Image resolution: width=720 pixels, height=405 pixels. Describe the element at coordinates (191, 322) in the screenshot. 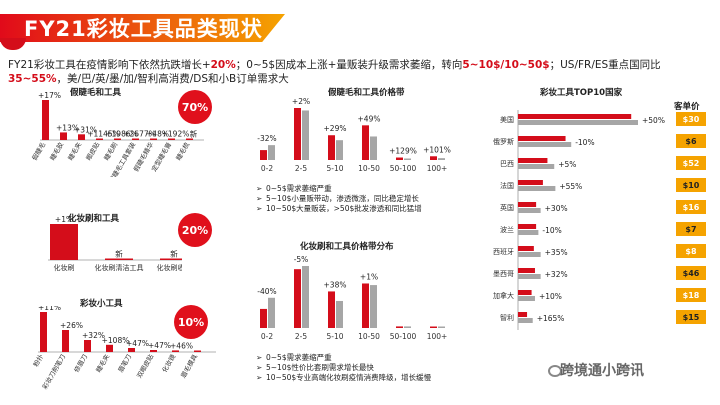

I see `small-share-badge: 10%` at that location.